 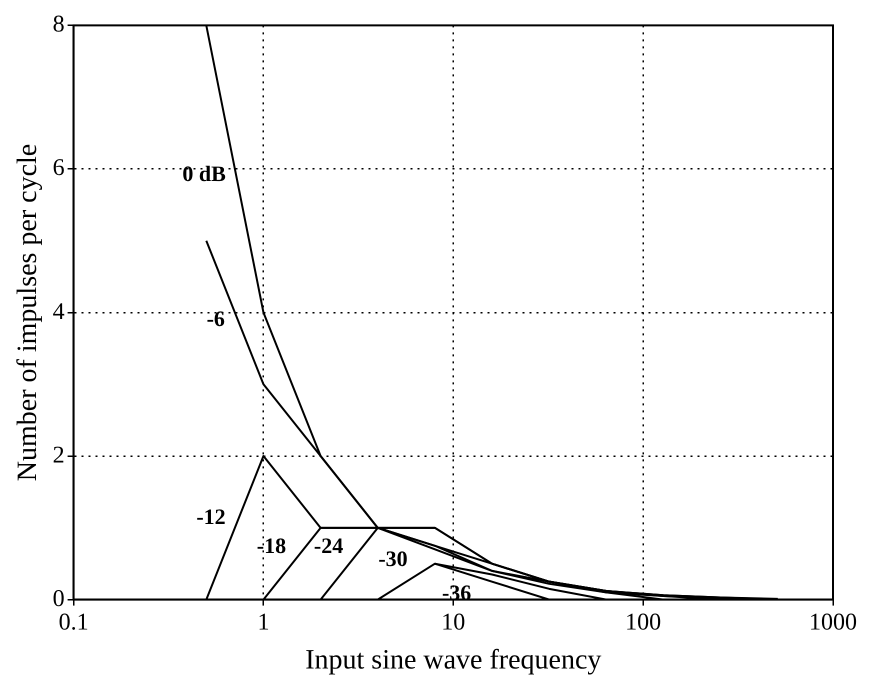 I want to click on series-label: 0 dB, so click(x=204, y=173).